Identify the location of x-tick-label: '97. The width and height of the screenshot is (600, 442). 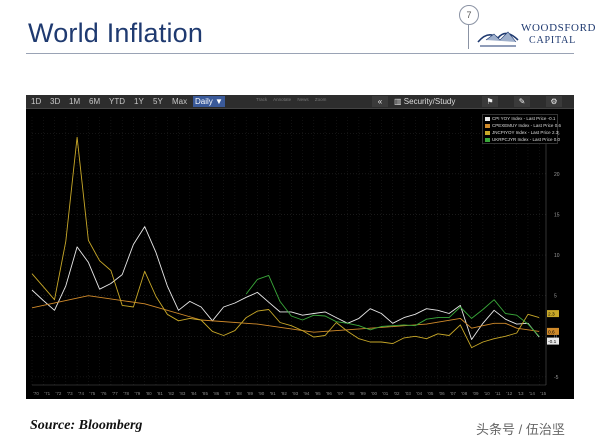
(340, 393).